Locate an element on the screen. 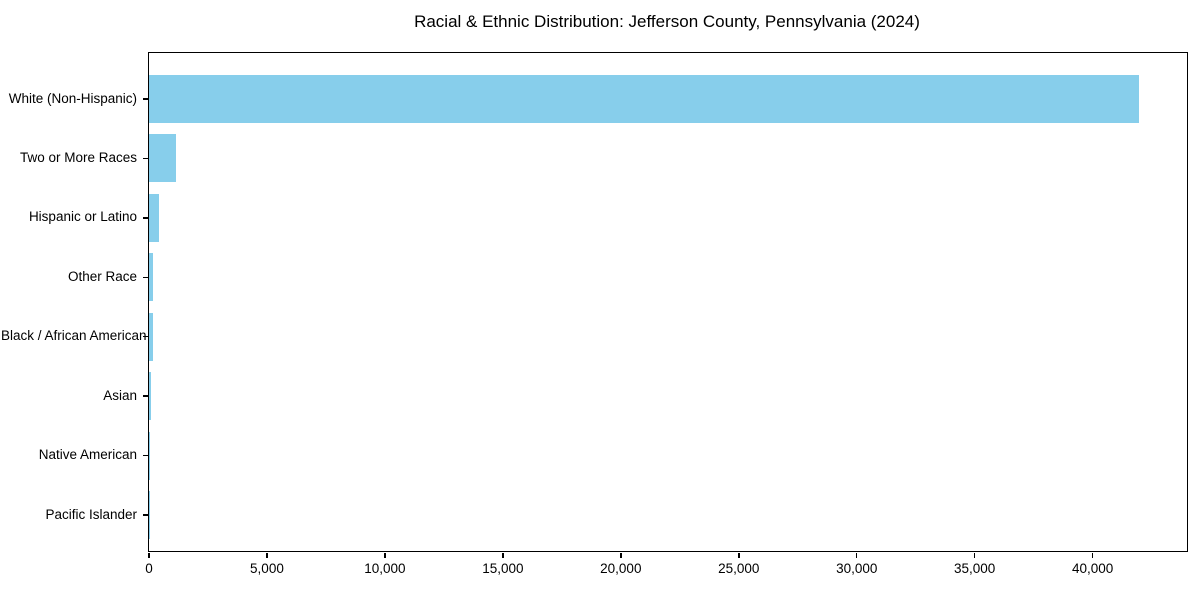  x-tick-label: 0 is located at coordinates (149, 568).